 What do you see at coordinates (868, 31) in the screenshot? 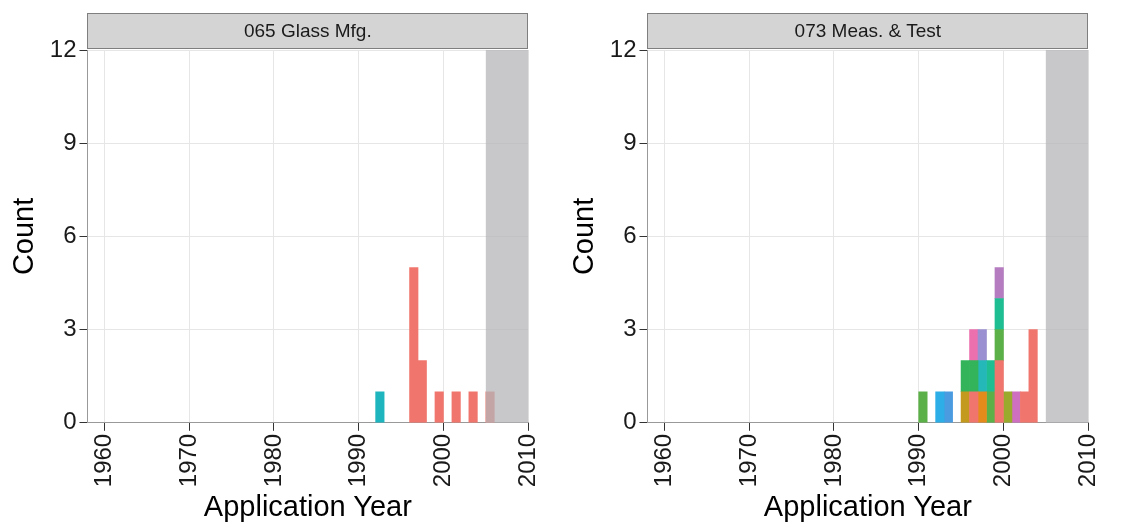
I see `chart-title: 073 Meas. & Test` at bounding box center [868, 31].